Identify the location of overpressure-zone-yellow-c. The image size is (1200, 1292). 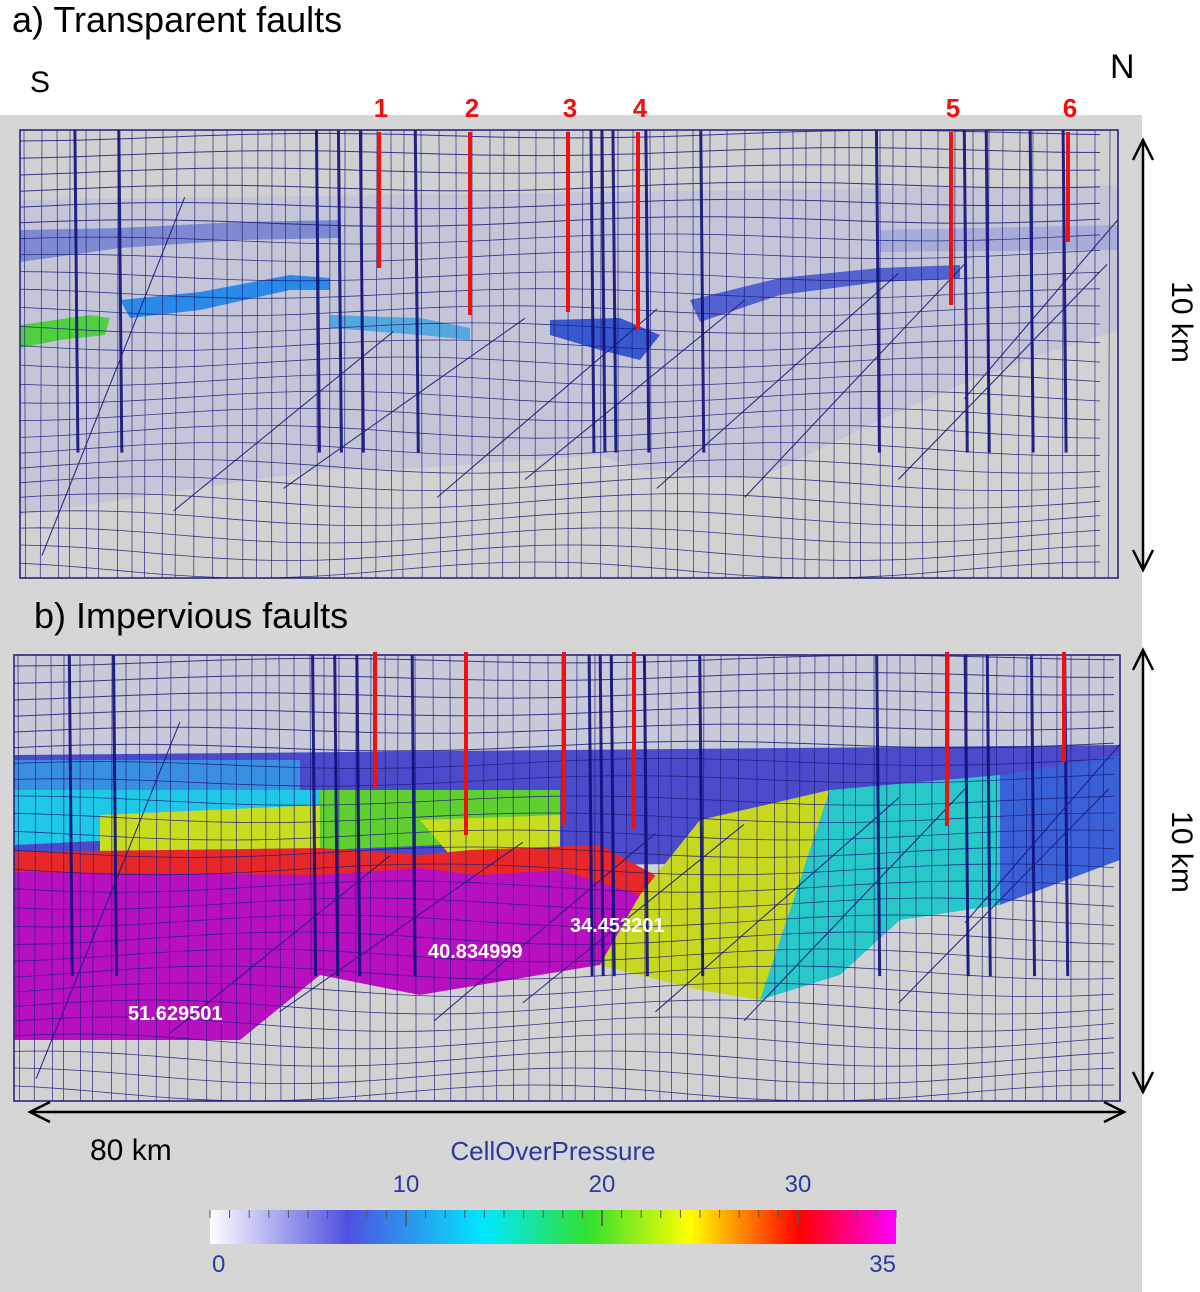
(715, 895).